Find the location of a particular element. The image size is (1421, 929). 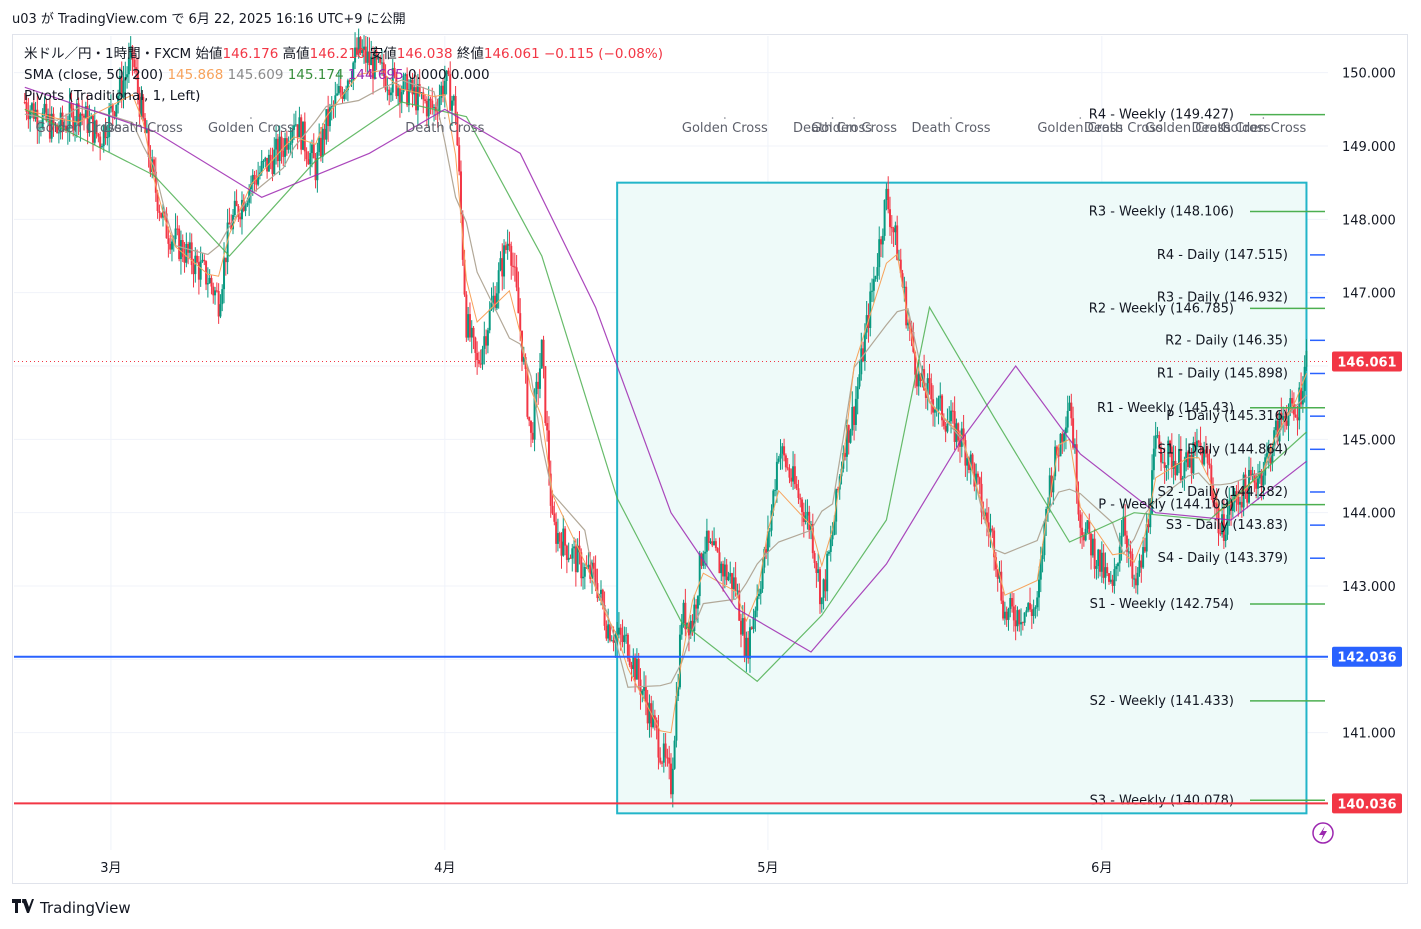

legend-symbol: 米ドル／円・1時間・FXCM is located at coordinates (108, 54).